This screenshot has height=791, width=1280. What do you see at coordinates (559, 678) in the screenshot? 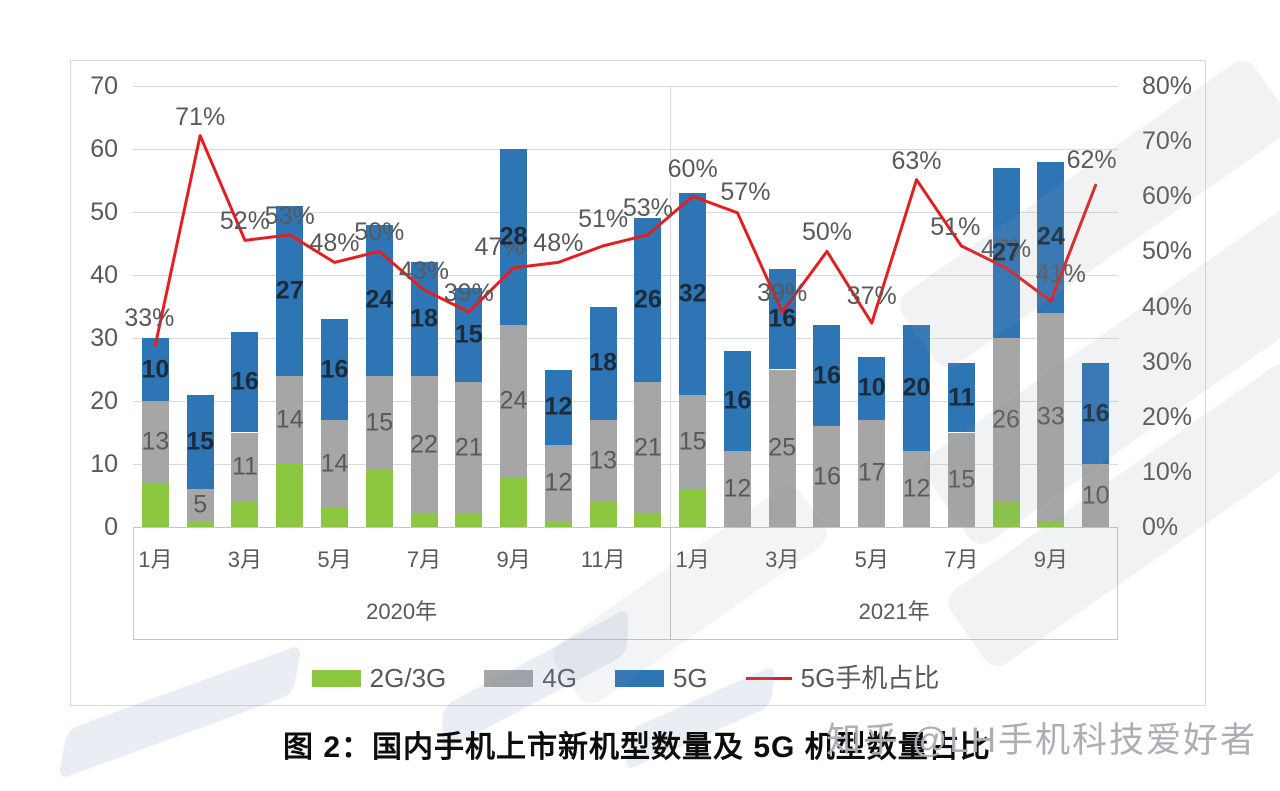
I see `legend-label-4g: 4G` at bounding box center [559, 678].